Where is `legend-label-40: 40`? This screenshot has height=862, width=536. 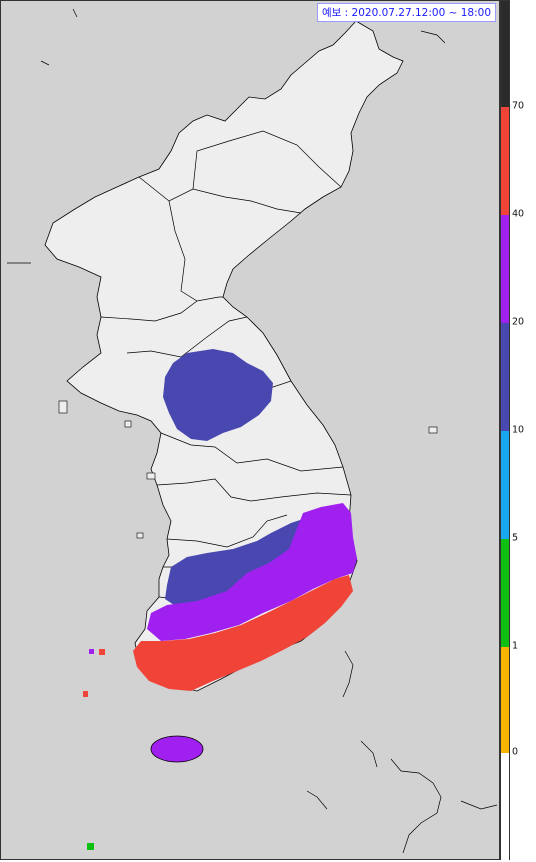
legend-label-40: 40 is located at coordinates (518, 214).